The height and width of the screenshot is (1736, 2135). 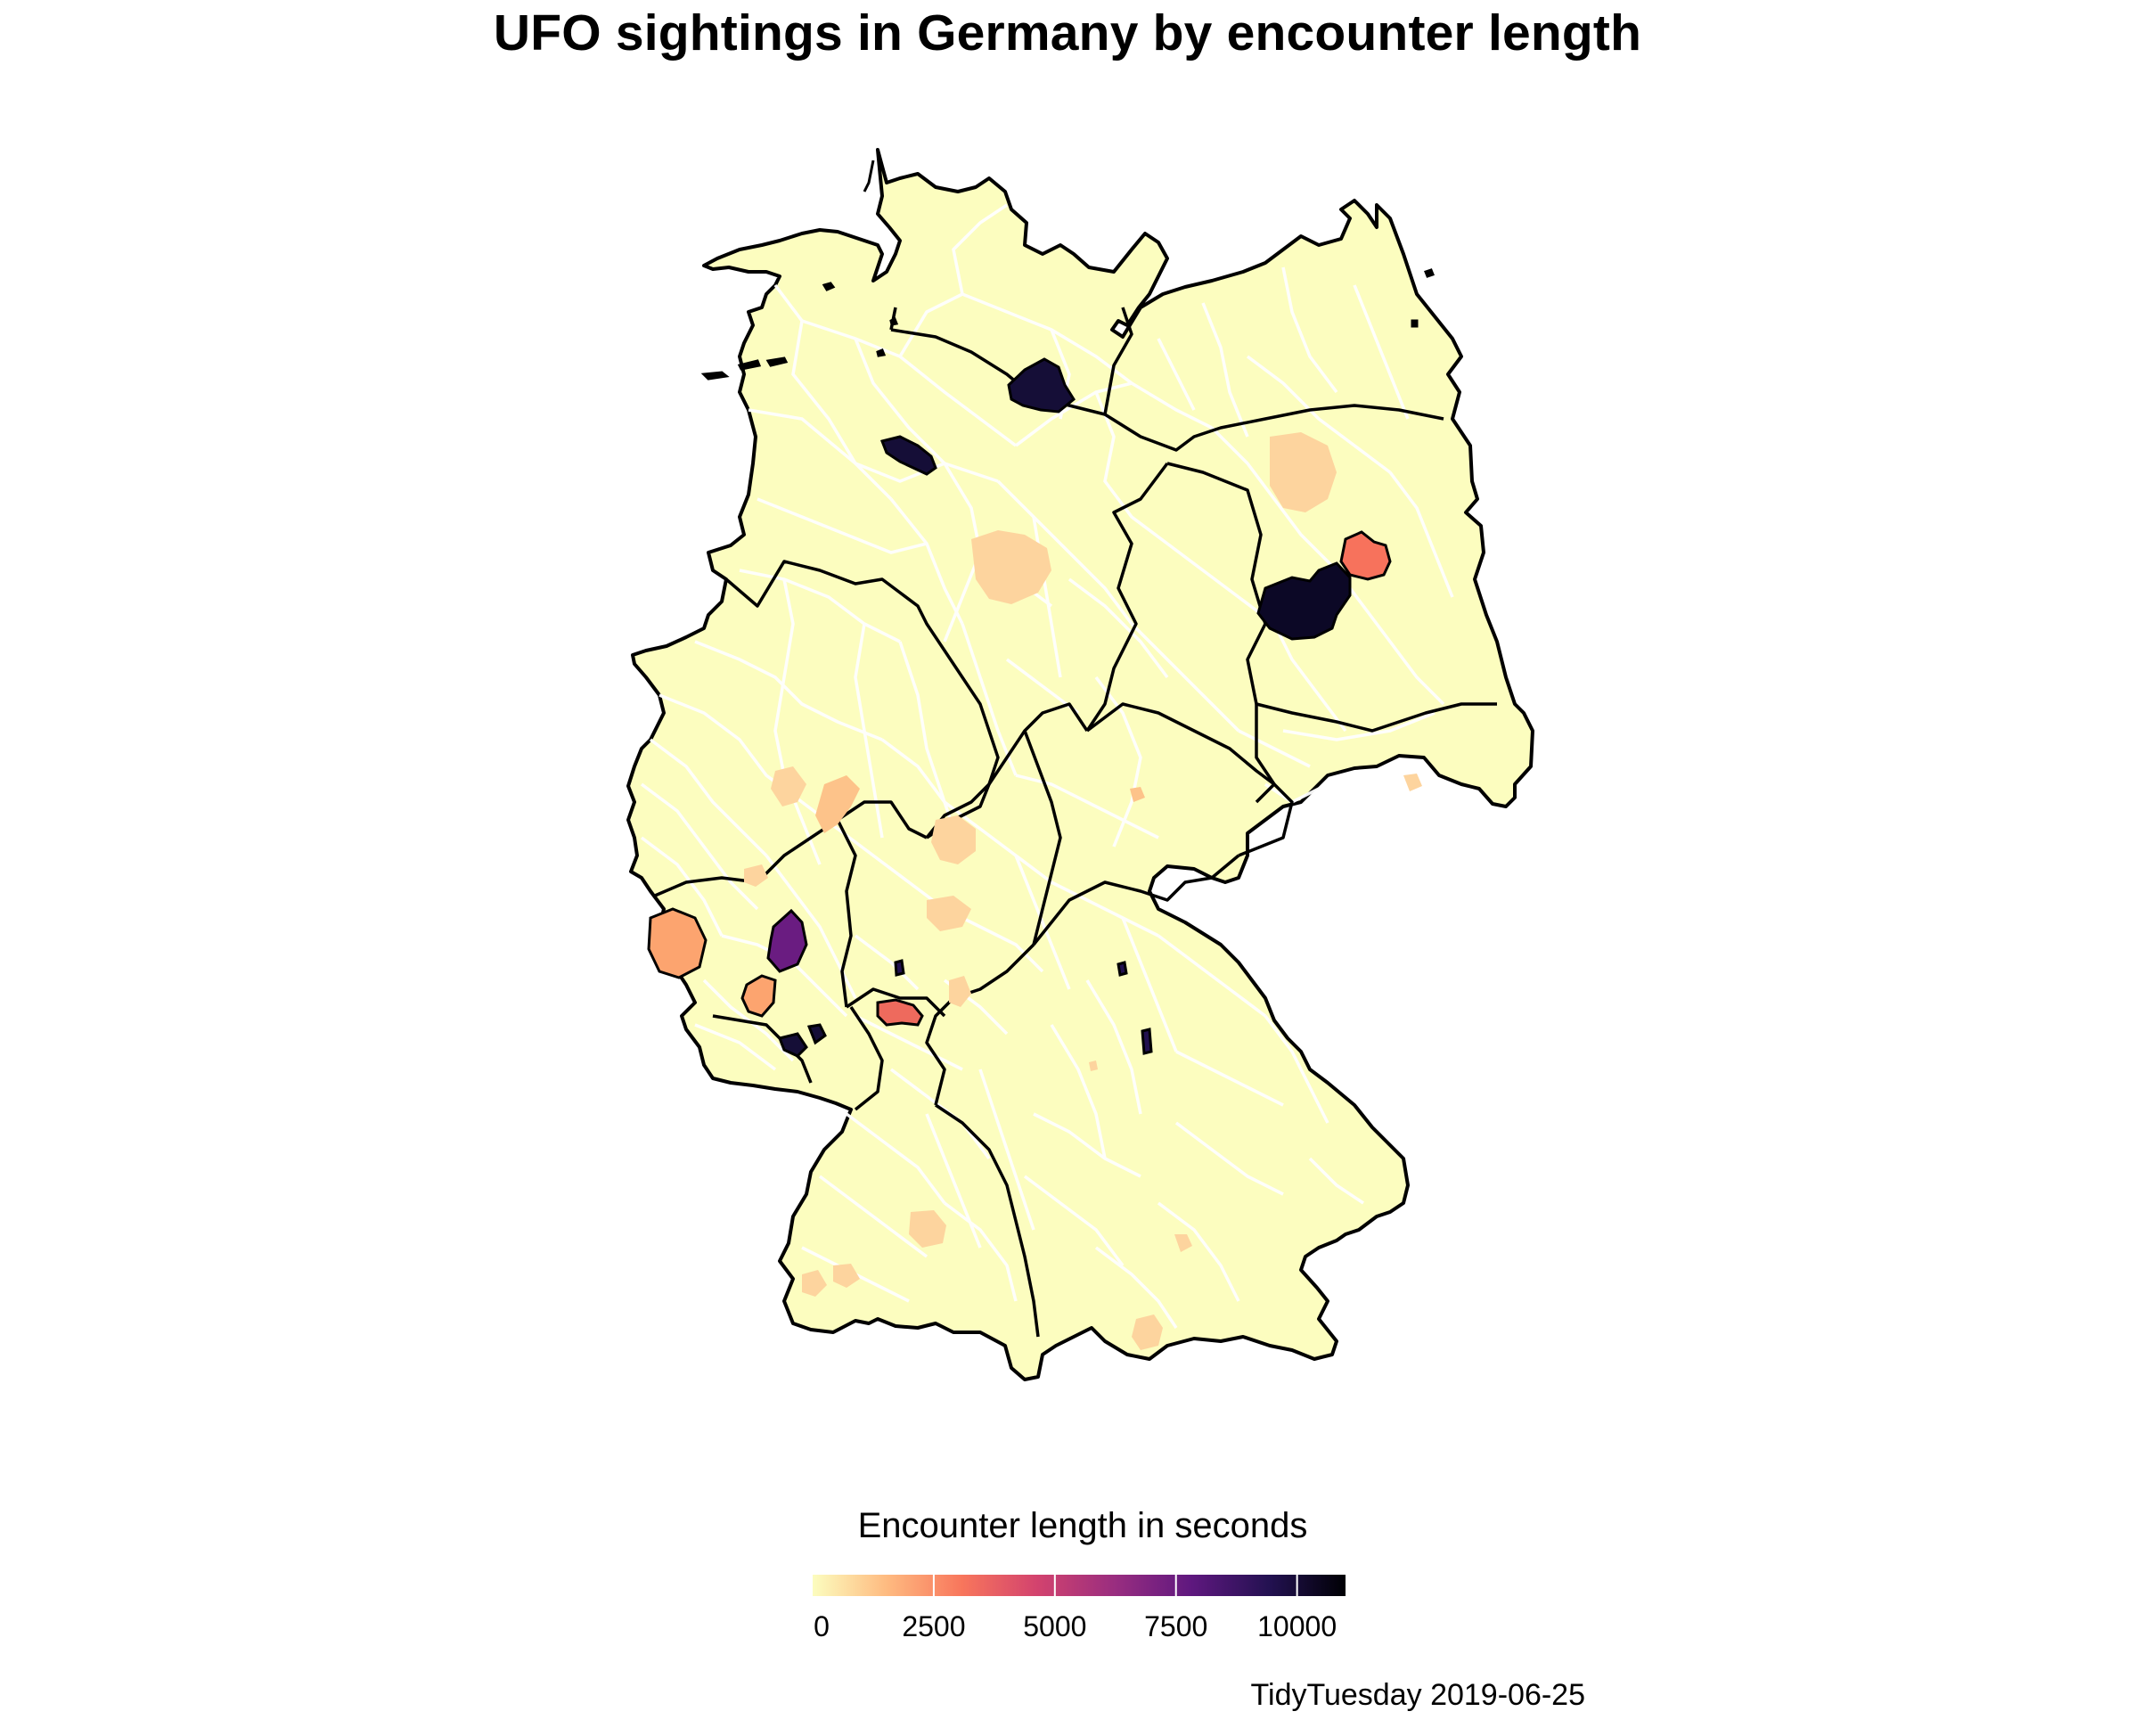 What do you see at coordinates (814, 1284) in the screenshot?
I see `district-freiburg` at bounding box center [814, 1284].